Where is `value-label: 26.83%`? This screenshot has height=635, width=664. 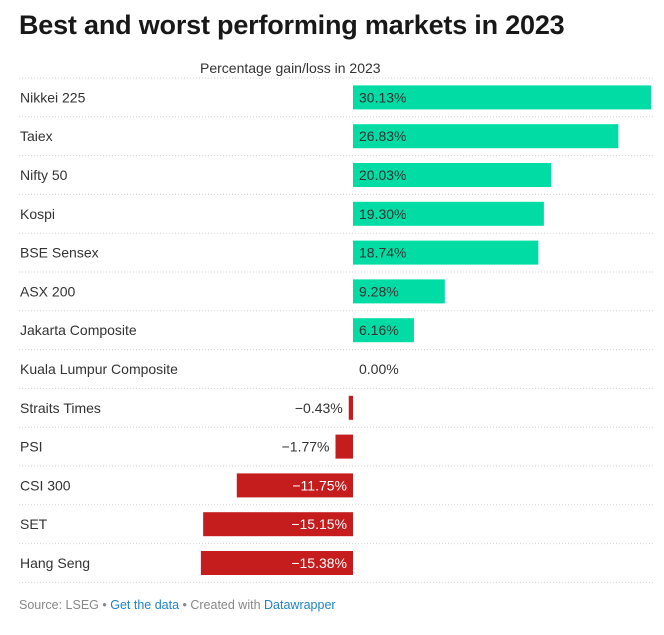
value-label: 26.83% is located at coordinates (382, 136).